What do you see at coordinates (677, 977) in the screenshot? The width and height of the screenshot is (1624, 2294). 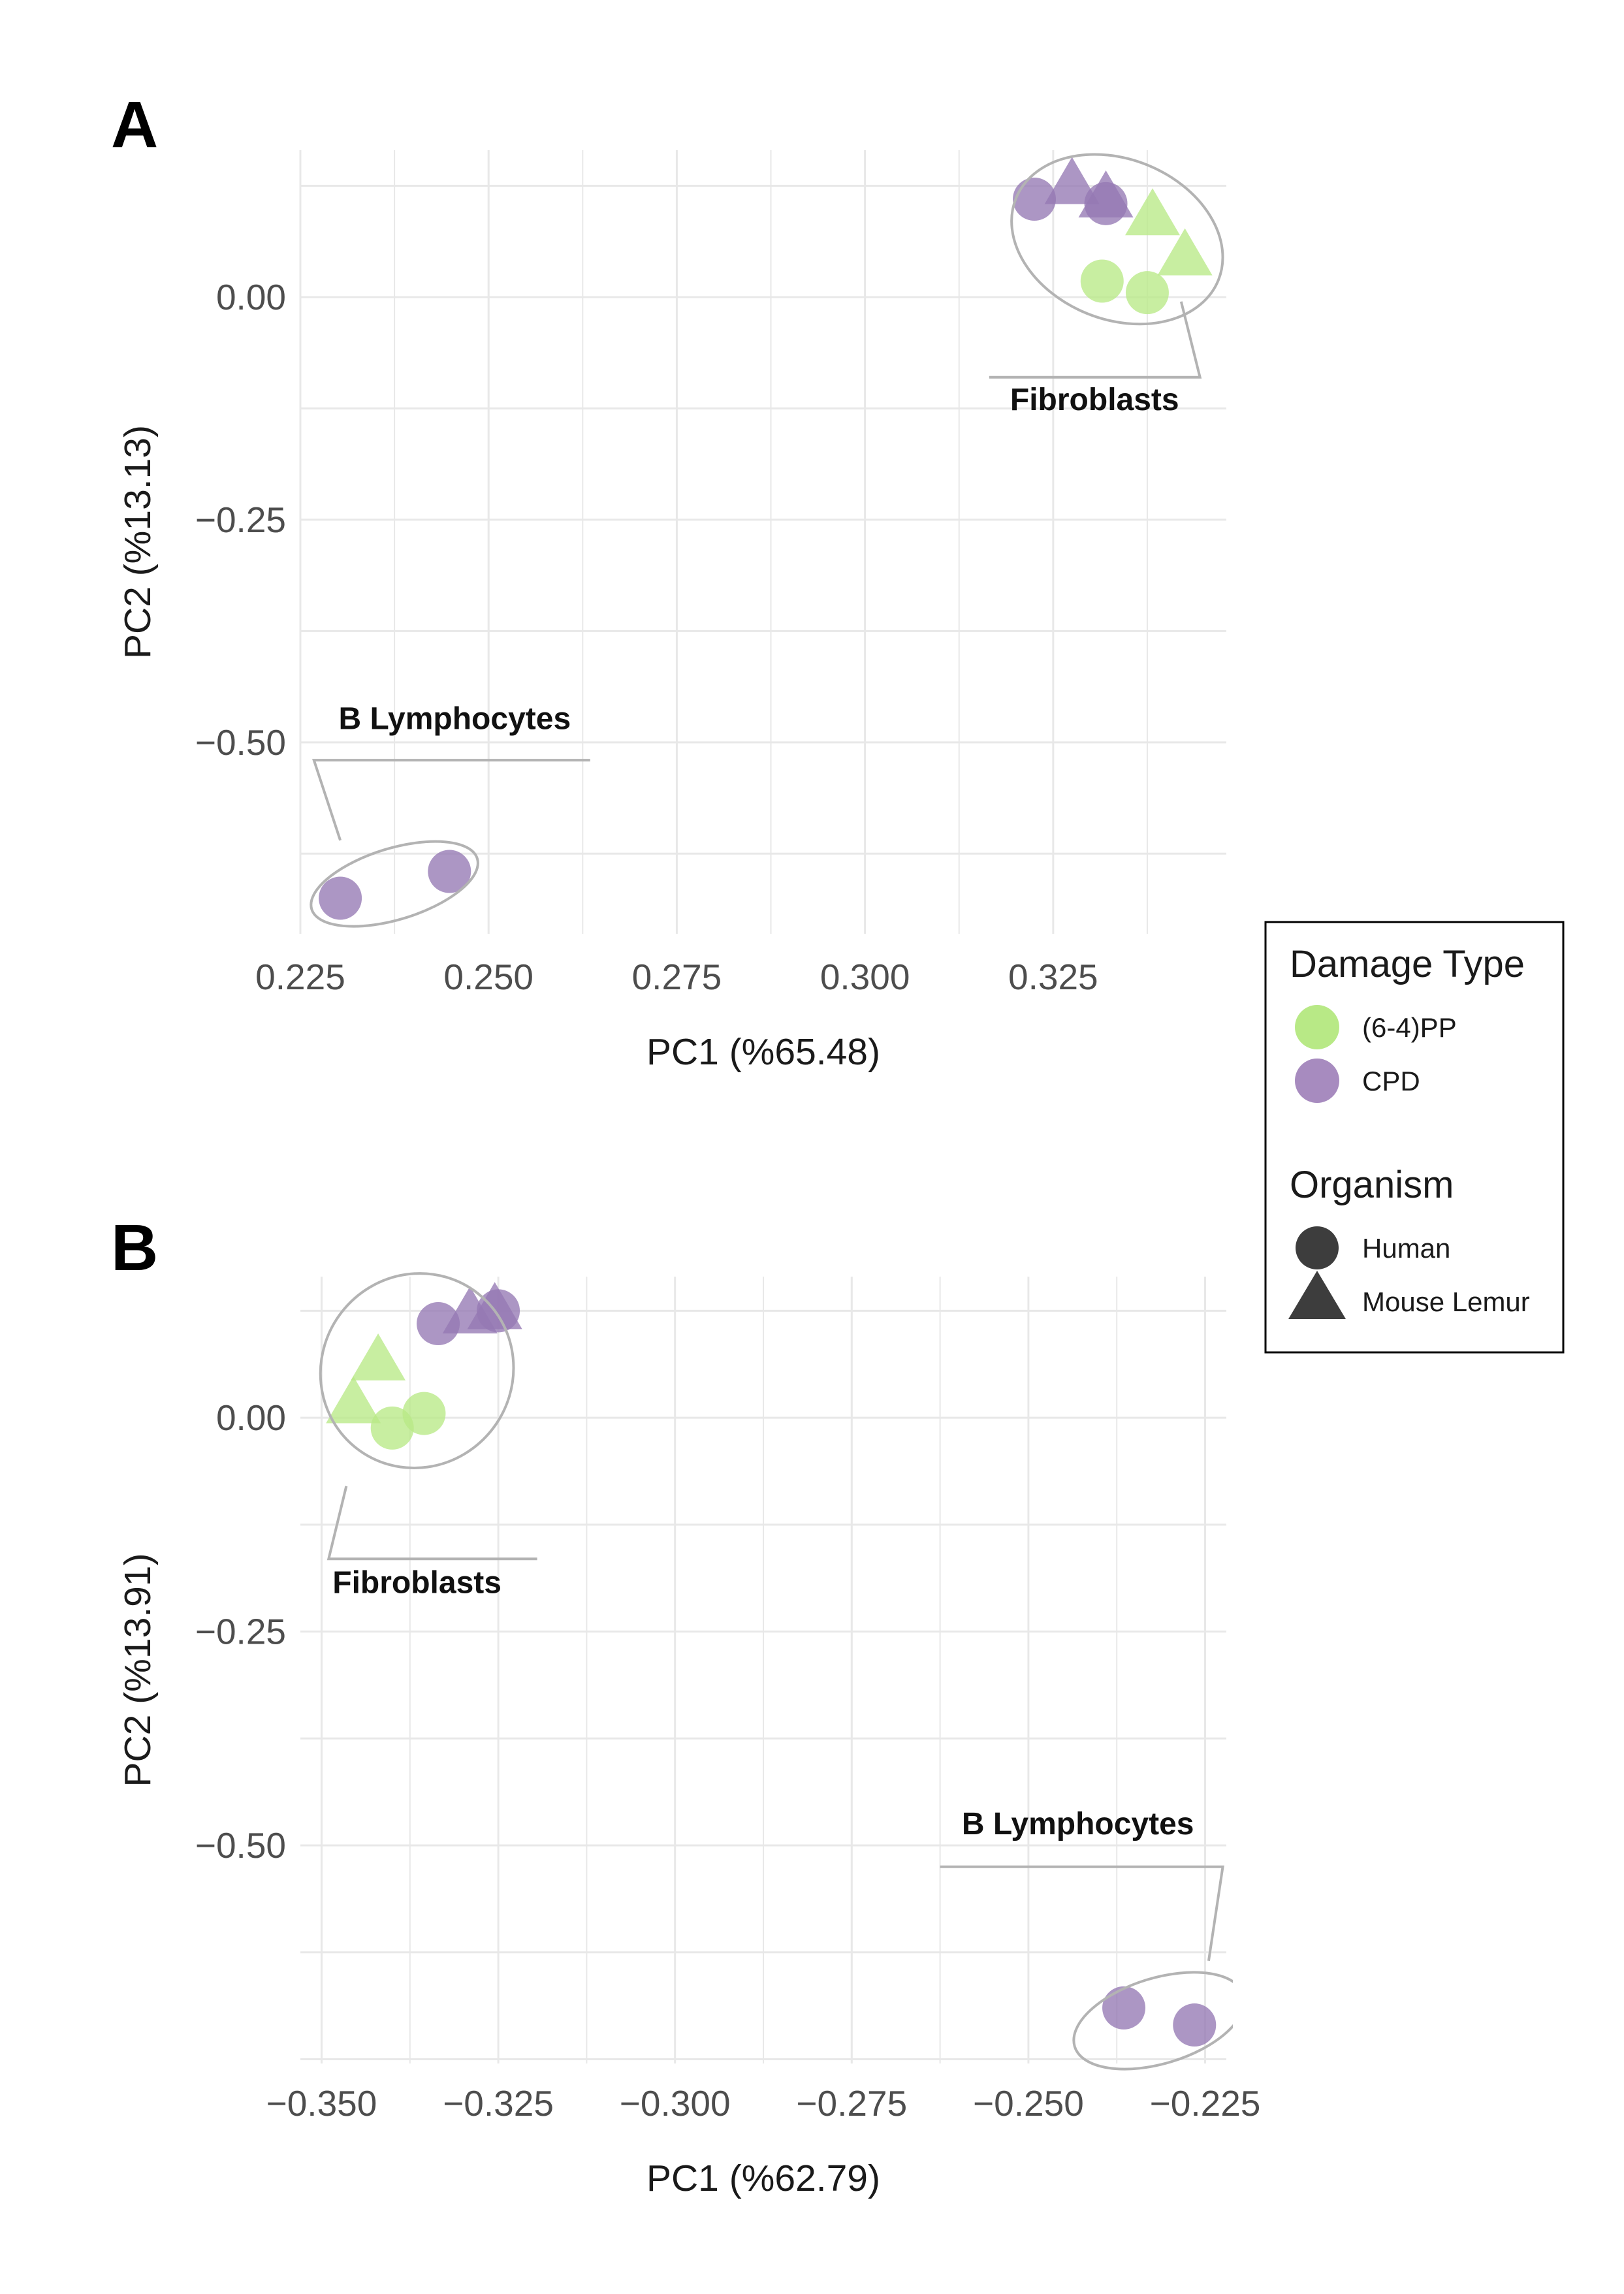 I see `x-tick-label: 0.275` at bounding box center [677, 977].